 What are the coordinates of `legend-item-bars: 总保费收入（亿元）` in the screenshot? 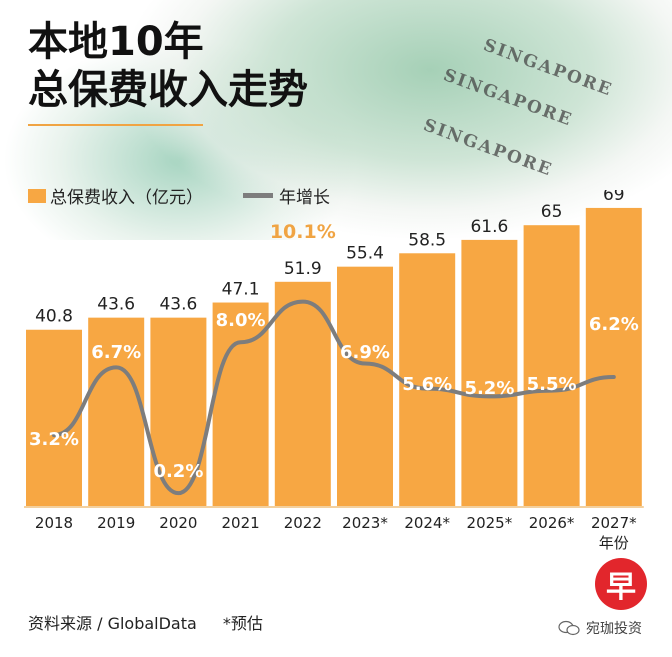 It's located at (115, 195).